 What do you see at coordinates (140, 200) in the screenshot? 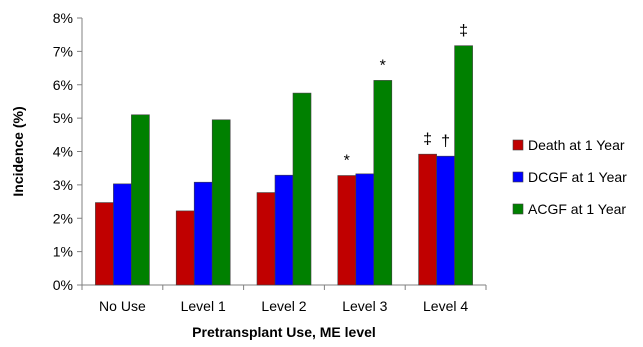
I see `bar-acgf-at-1-year-no-use` at bounding box center [140, 200].